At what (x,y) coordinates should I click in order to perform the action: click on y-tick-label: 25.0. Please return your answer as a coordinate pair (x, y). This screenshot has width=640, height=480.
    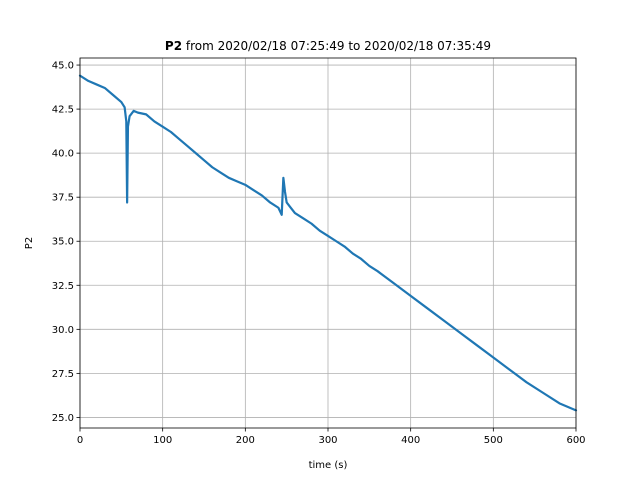
    Looking at the image, I should click on (63, 418).